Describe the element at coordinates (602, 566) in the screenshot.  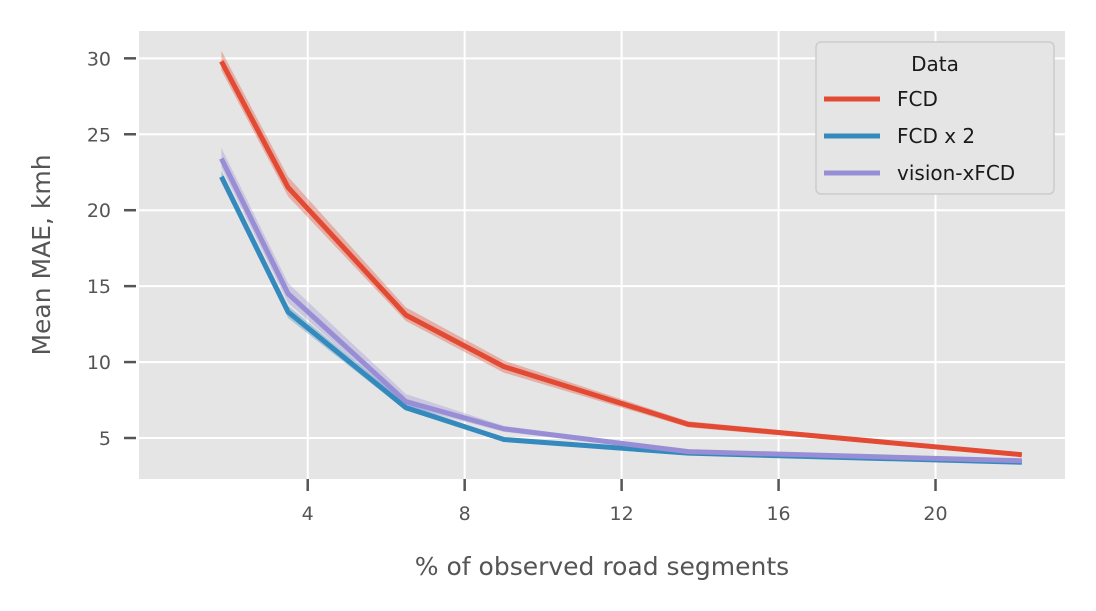
I see `x-axis-label: % of observed road segments` at that location.